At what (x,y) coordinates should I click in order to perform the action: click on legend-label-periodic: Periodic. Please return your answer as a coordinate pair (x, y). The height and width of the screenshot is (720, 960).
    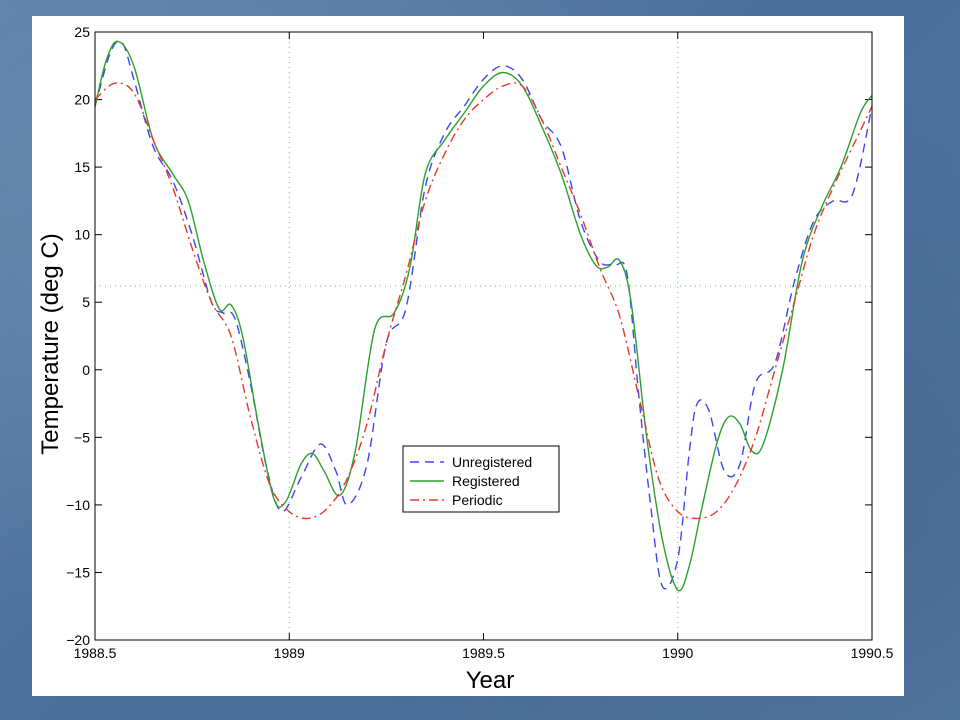
    Looking at the image, I should click on (477, 500).